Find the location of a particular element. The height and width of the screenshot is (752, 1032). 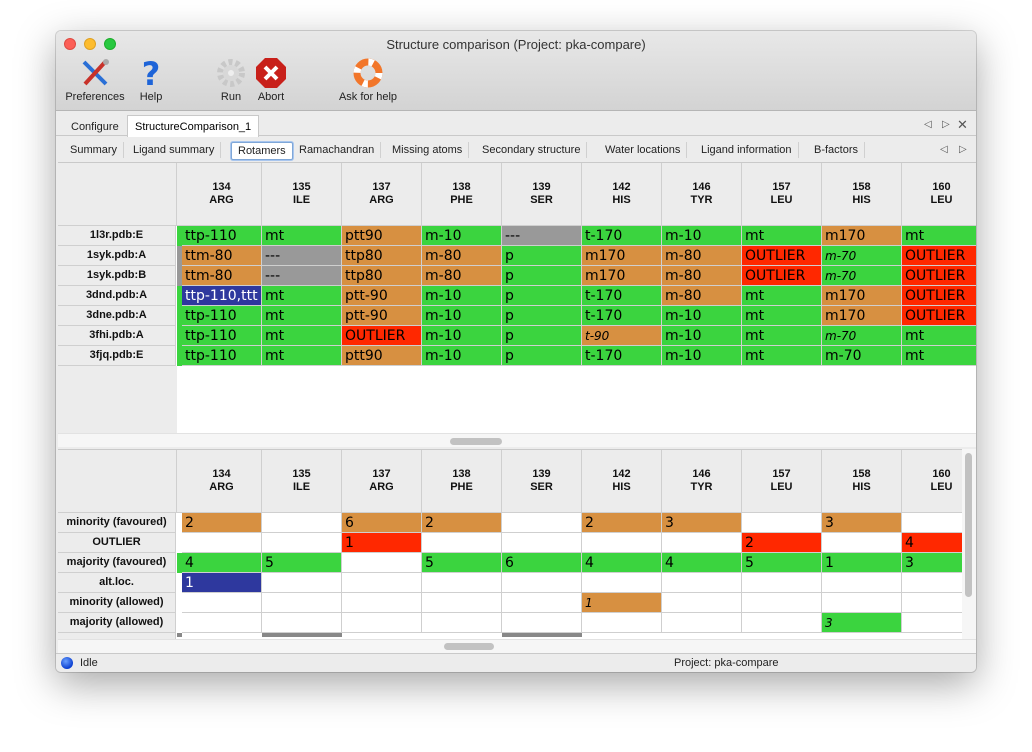

column-header: 139 SER is located at coordinates (542, 194).